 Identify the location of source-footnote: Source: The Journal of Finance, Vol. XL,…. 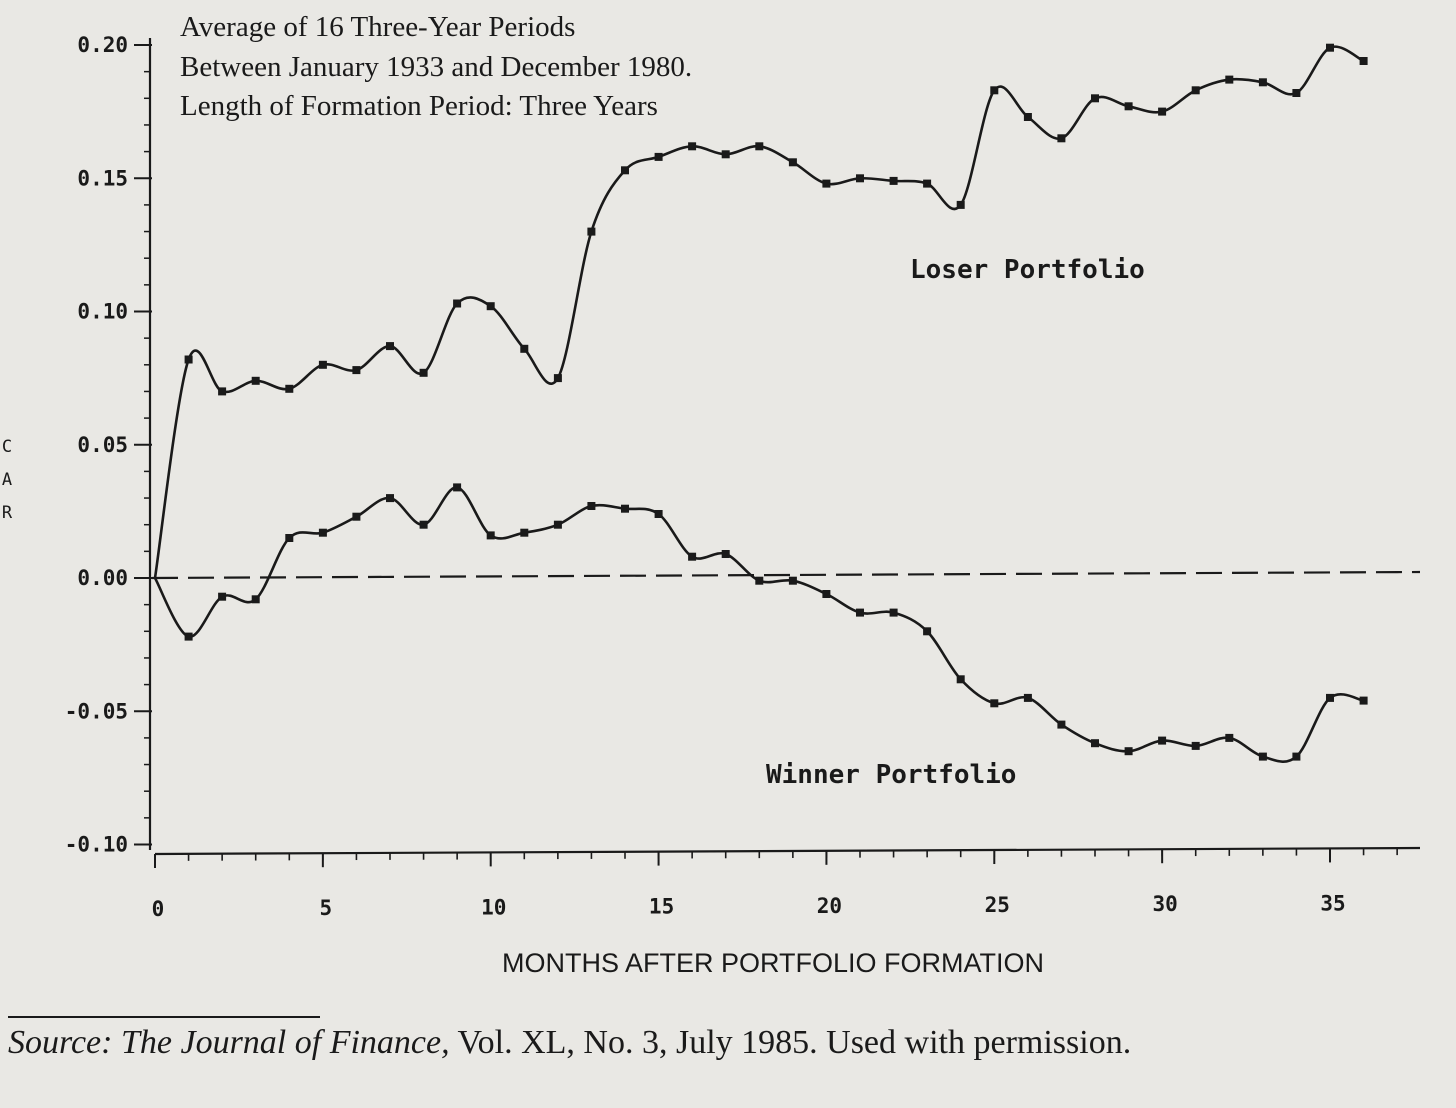
(569, 1043).